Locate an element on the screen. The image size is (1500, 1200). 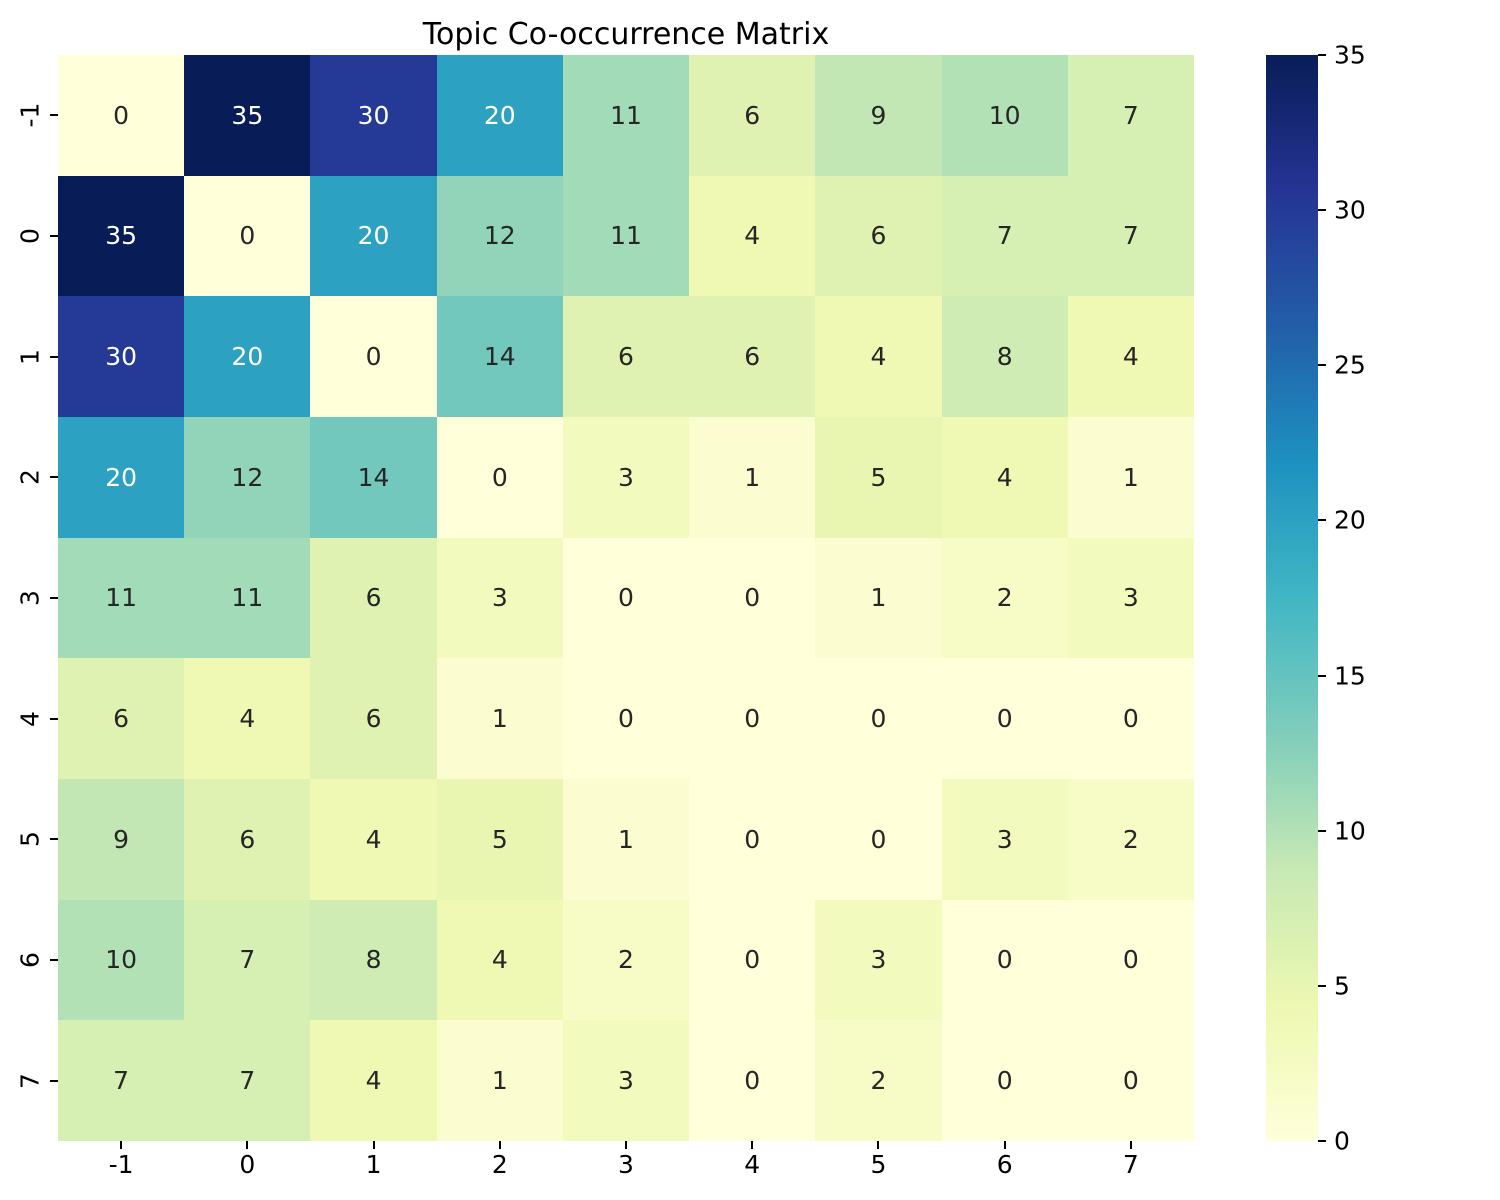
heatmap-cell: 8 is located at coordinates (373, 960).